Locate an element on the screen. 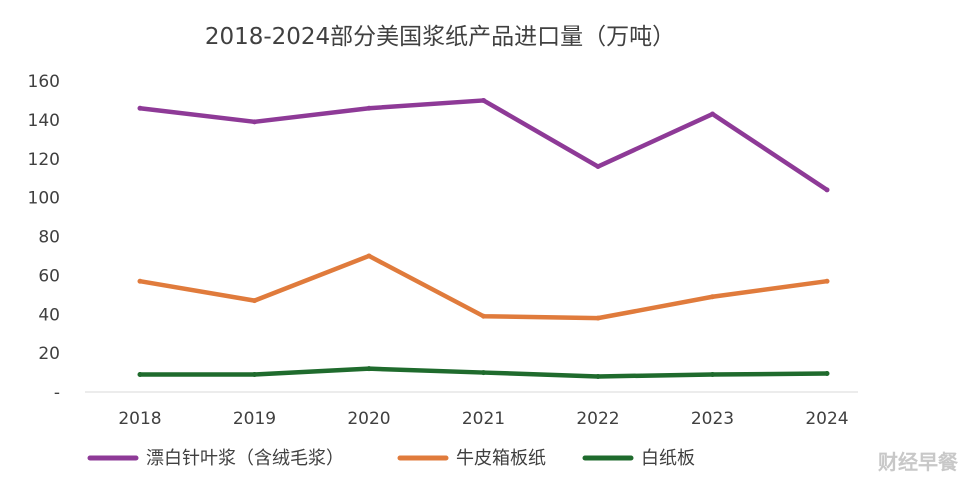 The image size is (973, 487). x-tick-label: 2023 is located at coordinates (712, 419).